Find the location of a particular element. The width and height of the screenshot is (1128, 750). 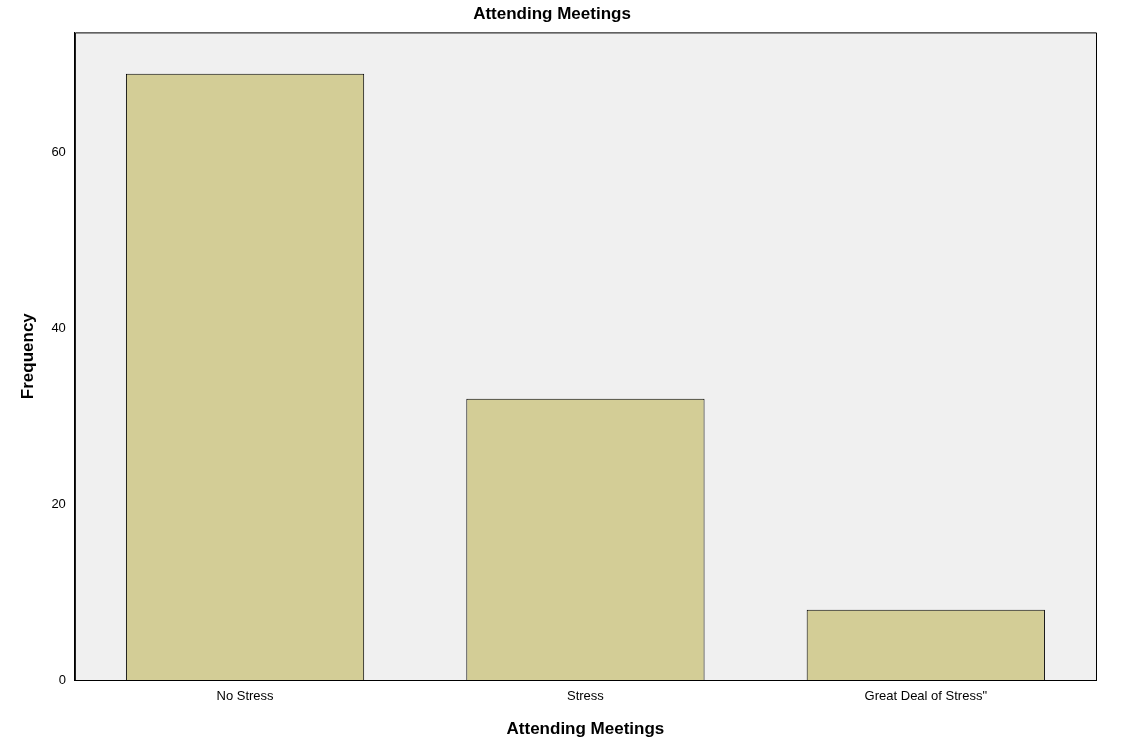

x-tick-label: No Stress is located at coordinates (245, 696).